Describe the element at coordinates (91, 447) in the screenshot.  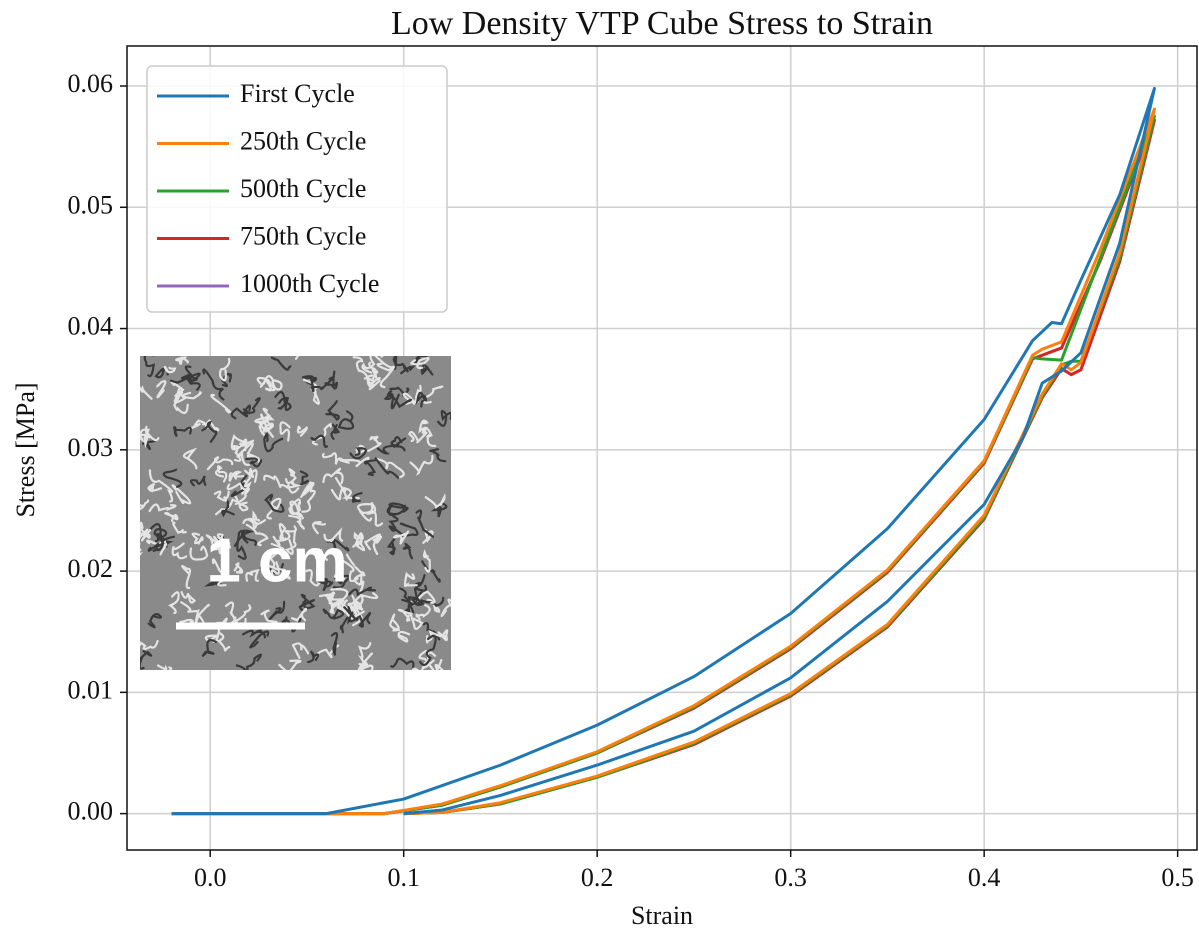
I see `y-tick-label: 0.03` at that location.